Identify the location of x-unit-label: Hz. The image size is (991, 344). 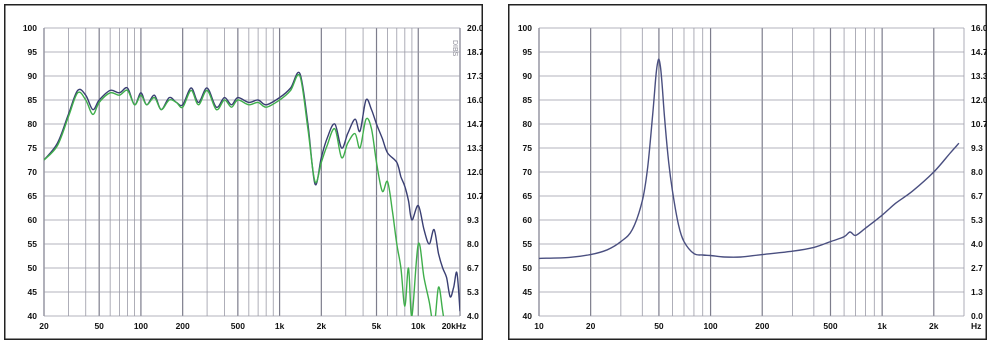
(976, 326).